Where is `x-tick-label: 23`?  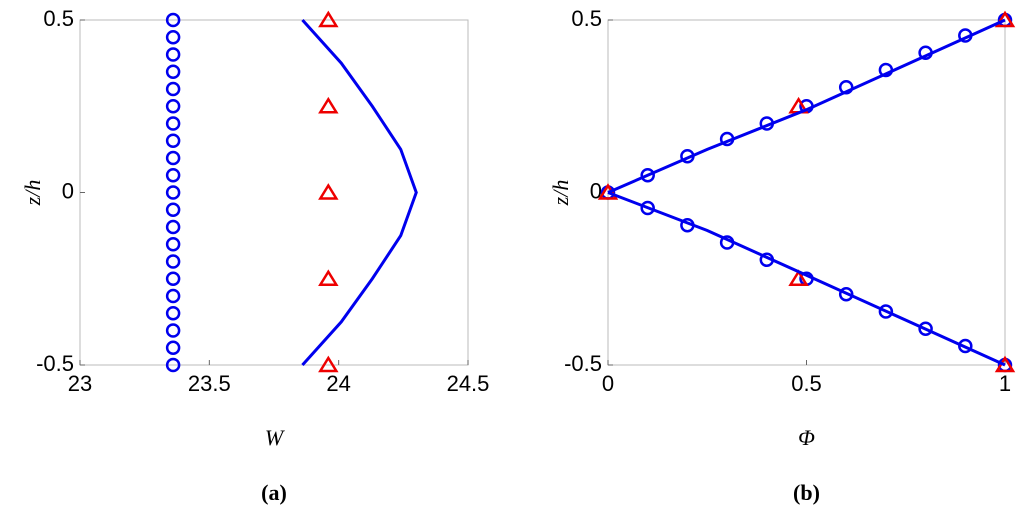 x-tick-label: 23 is located at coordinates (80, 383).